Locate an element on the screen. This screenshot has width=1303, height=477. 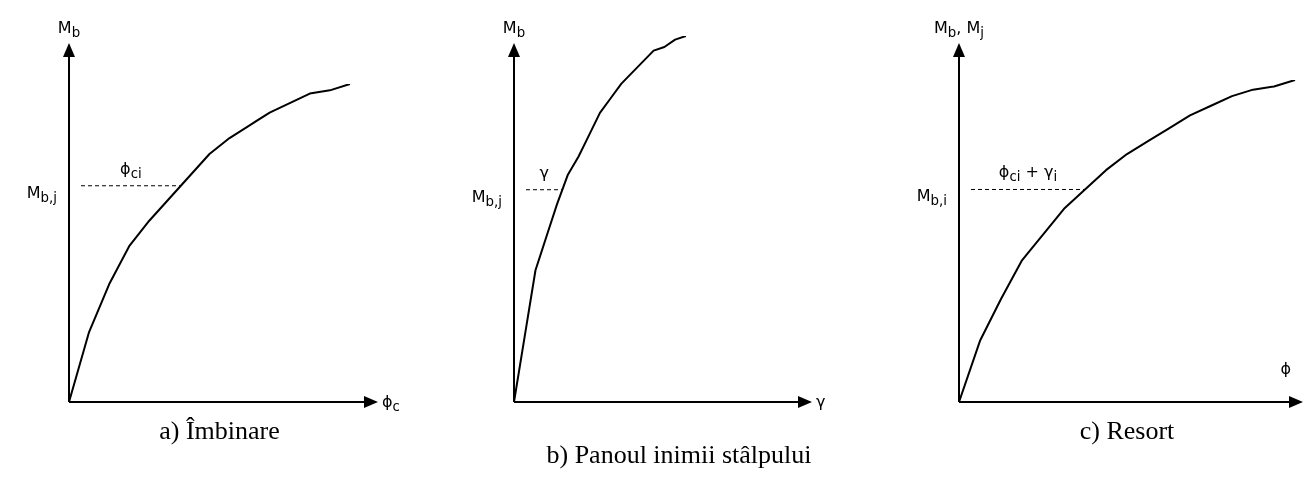
x-axis-title: ϕ is located at coordinates (1285, 368).